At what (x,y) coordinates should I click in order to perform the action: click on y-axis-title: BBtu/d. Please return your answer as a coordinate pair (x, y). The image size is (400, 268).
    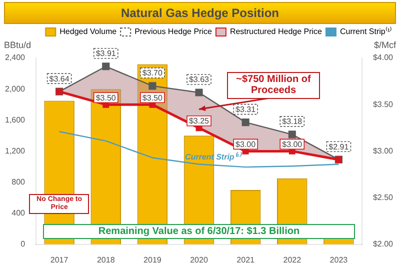
    Looking at the image, I should click on (18, 45).